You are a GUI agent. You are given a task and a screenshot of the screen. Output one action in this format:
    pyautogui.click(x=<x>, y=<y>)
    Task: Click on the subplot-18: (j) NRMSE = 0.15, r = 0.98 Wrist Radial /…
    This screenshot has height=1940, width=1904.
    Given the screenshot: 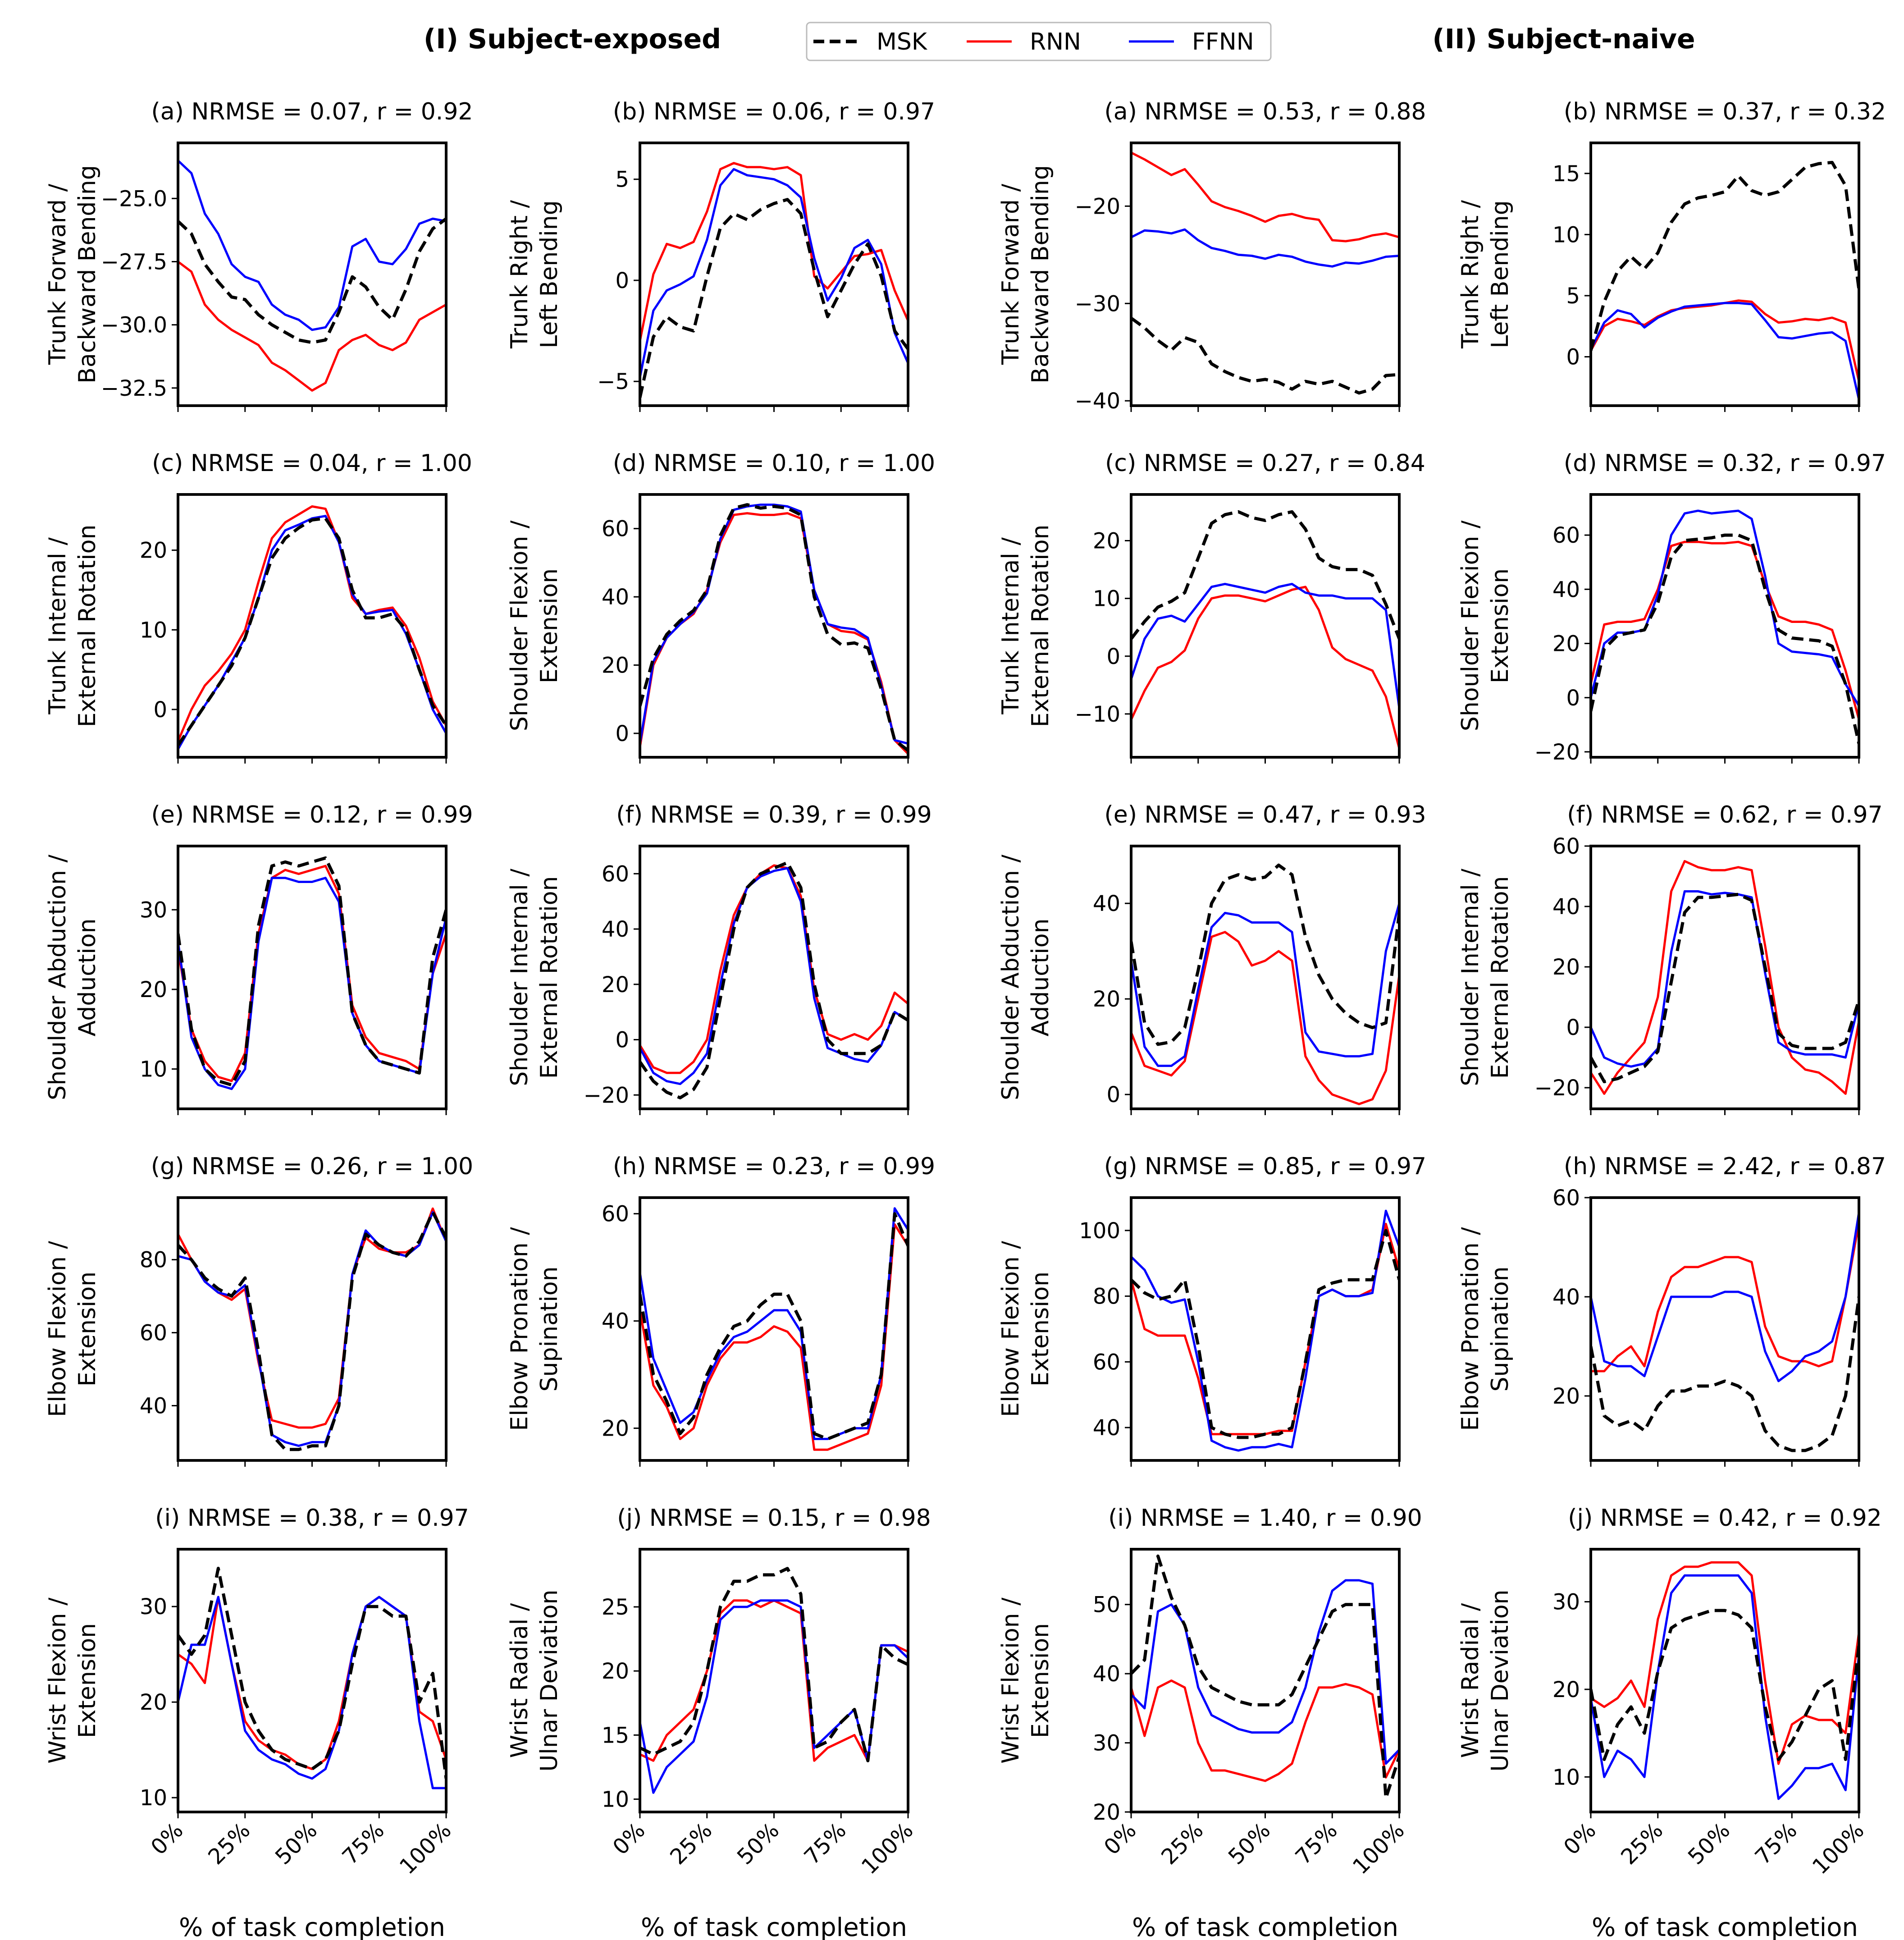 What is the action you would take?
    pyautogui.click(x=718, y=1722)
    